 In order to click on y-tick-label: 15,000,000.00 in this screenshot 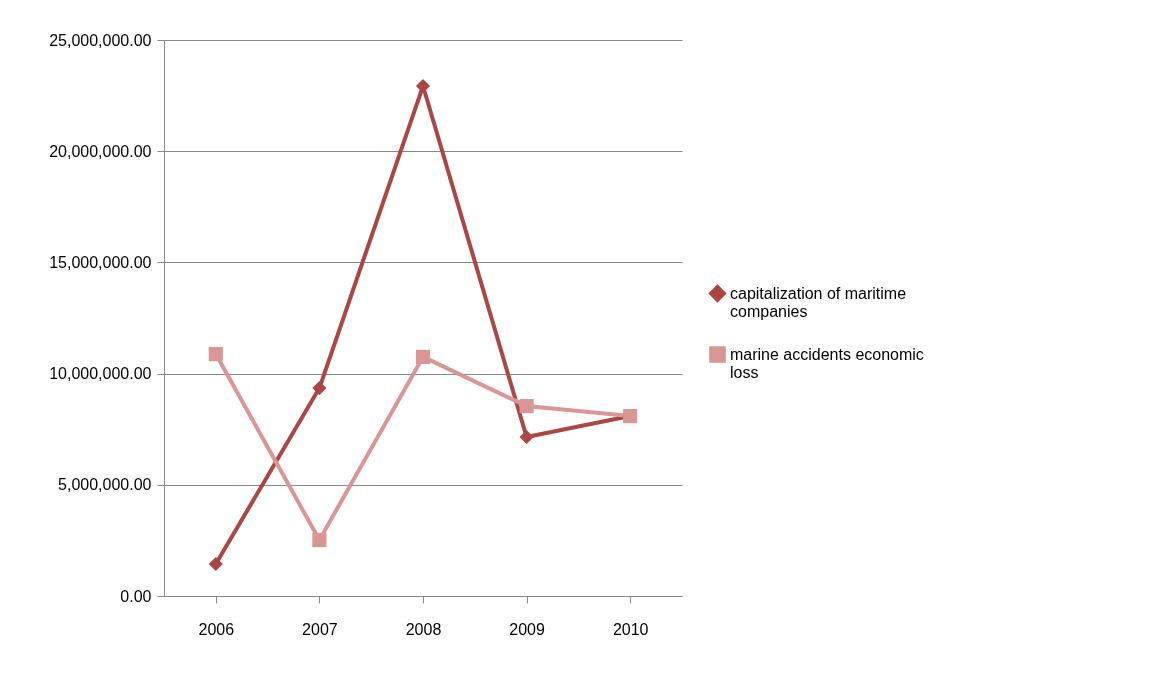, I will do `click(100, 262)`.